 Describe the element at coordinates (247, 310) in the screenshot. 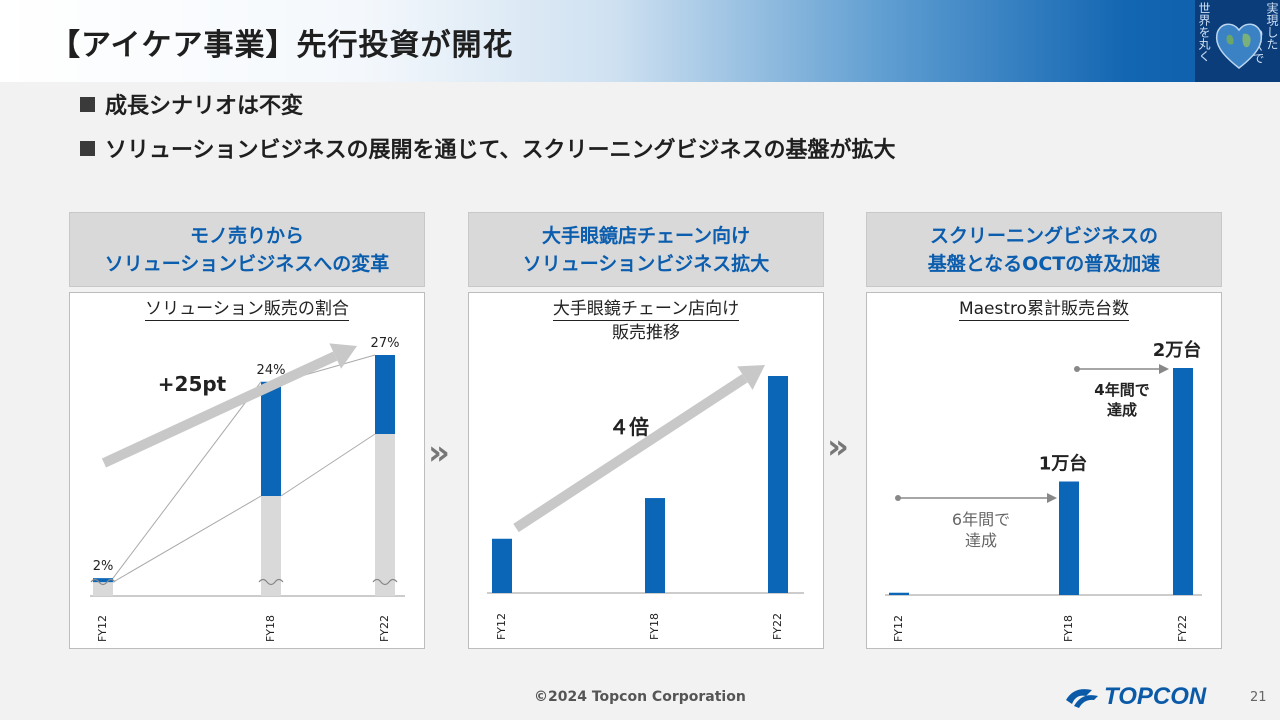

I see `panel-1-subtitle: ソリューション販売の割合` at that location.